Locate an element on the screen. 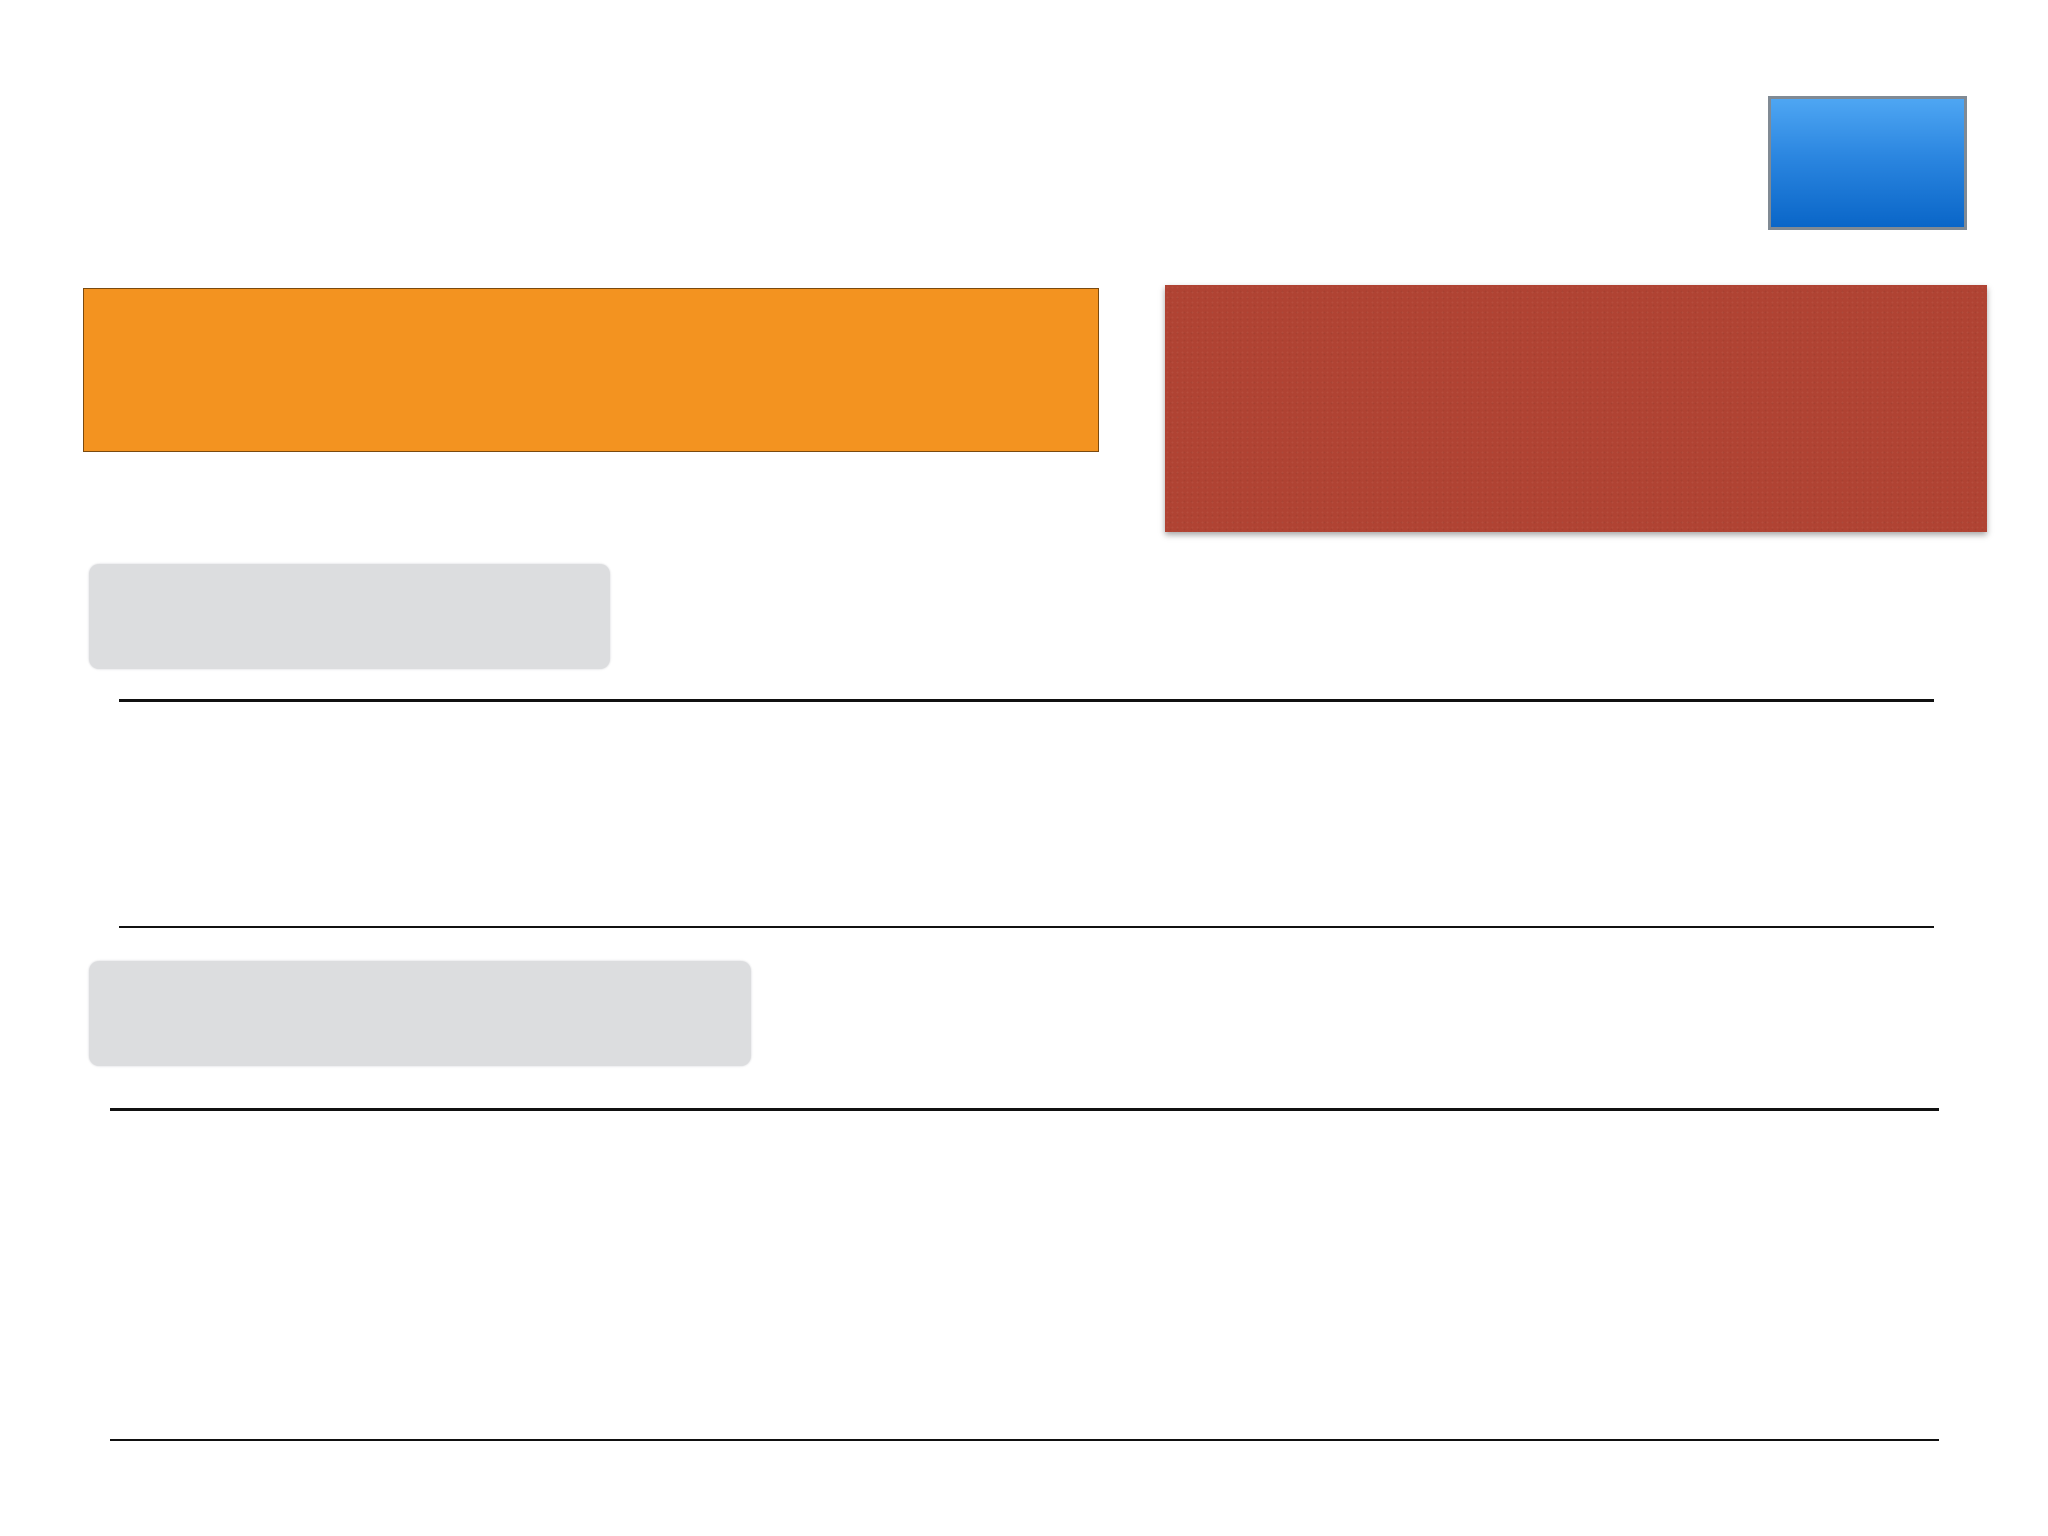  red-textured-banner is located at coordinates (1576, 408).